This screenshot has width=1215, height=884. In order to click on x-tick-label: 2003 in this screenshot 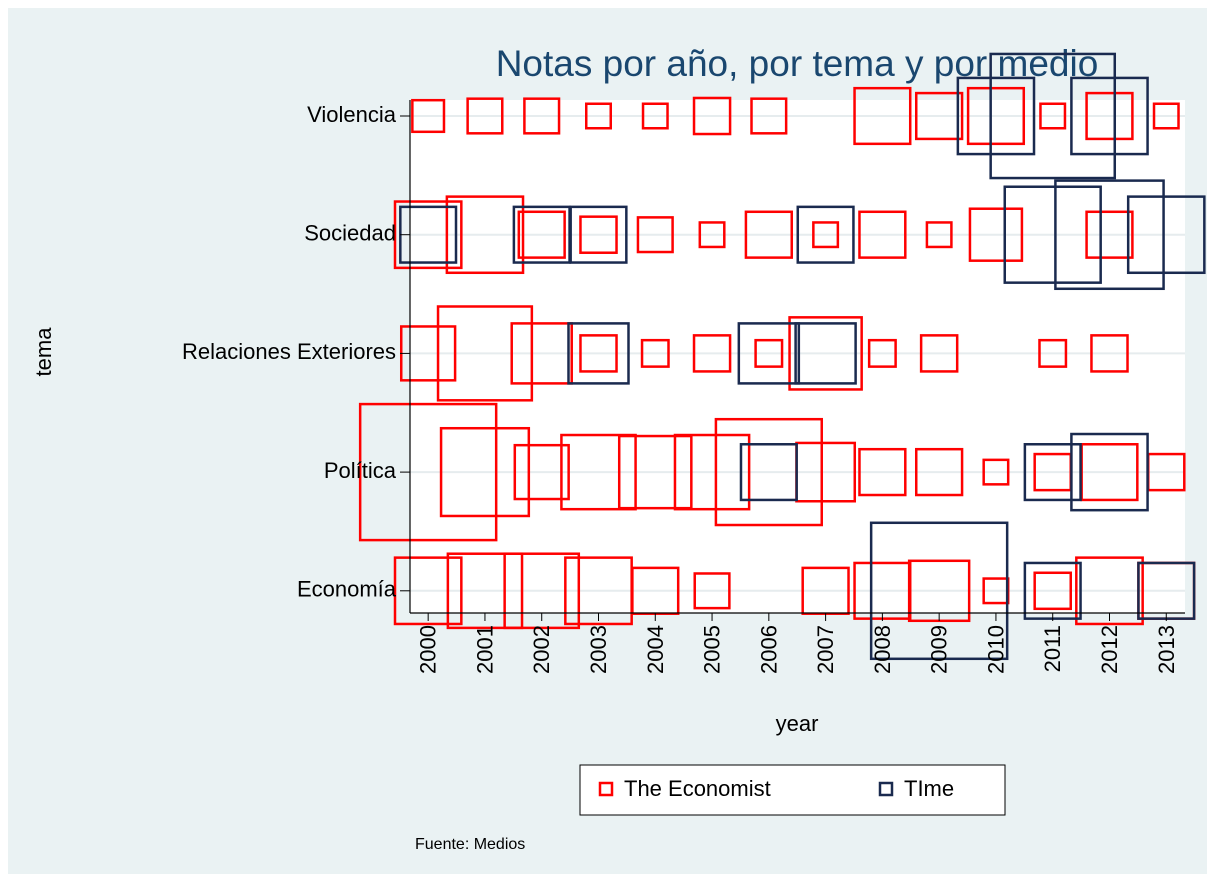, I will do `click(598, 649)`.